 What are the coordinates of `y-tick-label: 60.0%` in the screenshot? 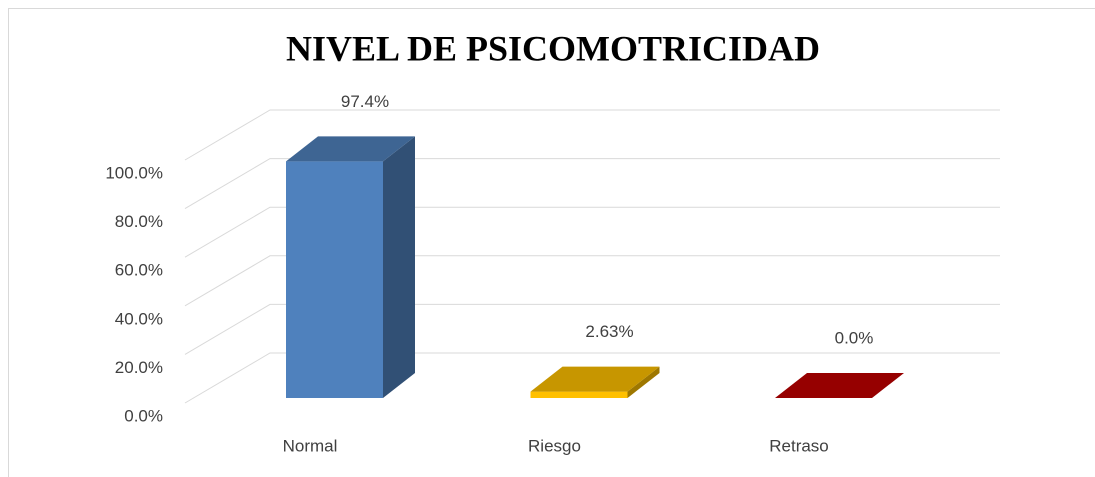 It's located at (139, 270).